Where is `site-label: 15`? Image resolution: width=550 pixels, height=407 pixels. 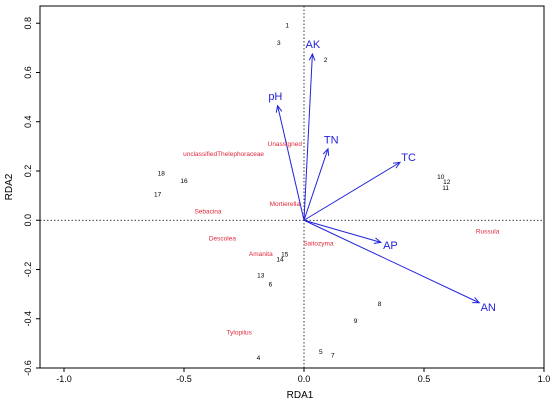 site-label: 15 is located at coordinates (285, 255).